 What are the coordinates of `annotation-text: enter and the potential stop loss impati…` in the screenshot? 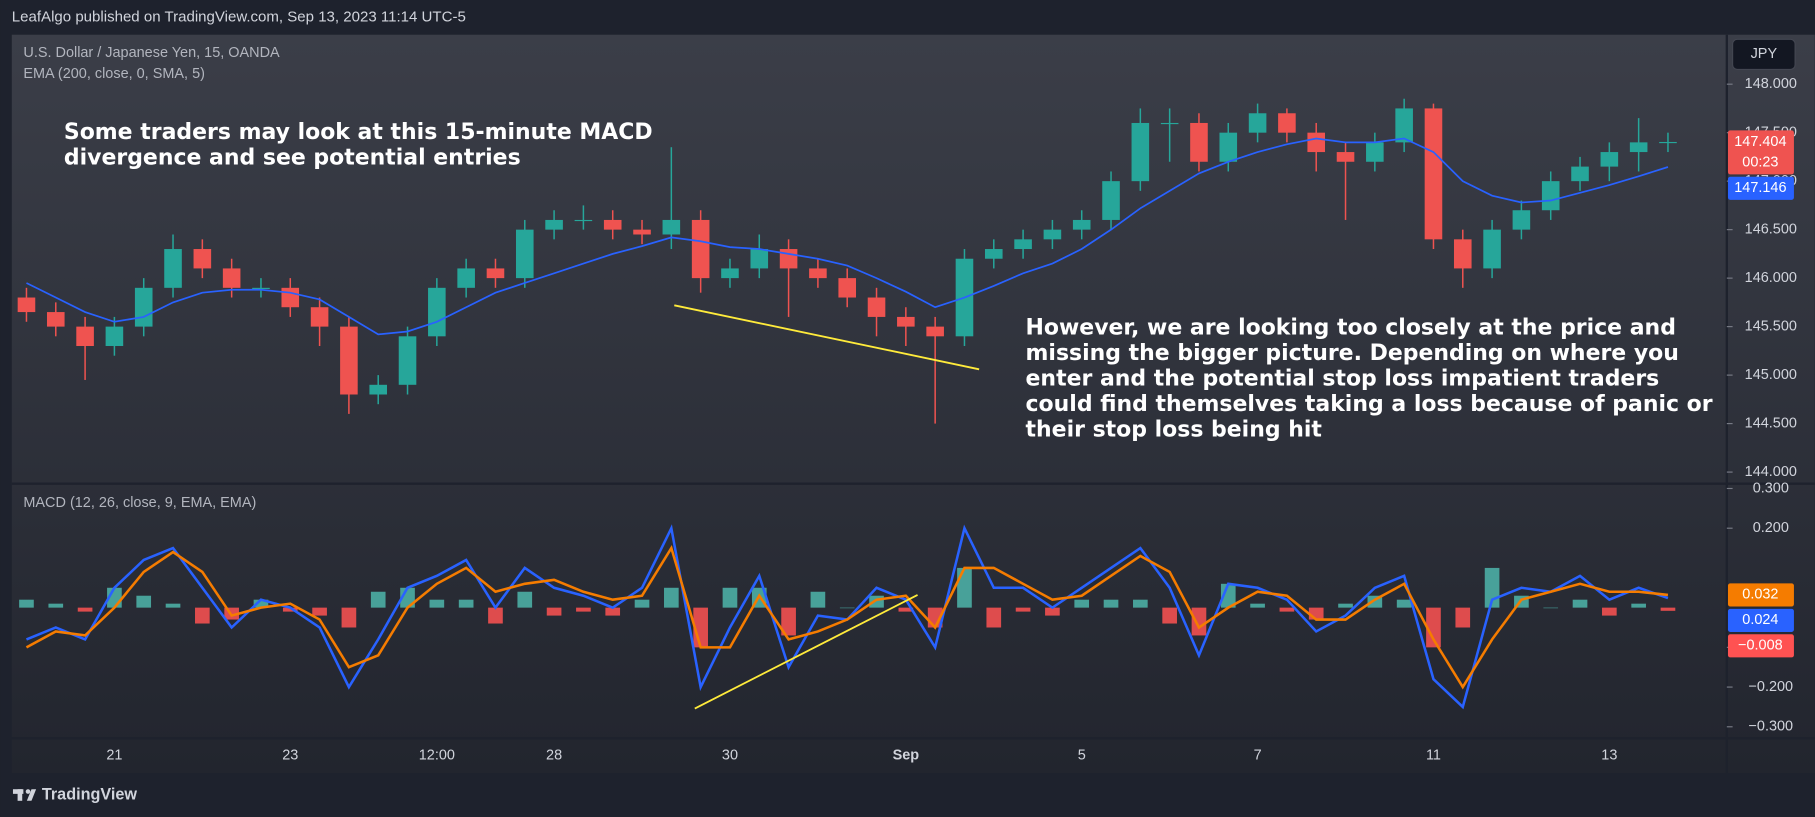 It's located at (1343, 379).